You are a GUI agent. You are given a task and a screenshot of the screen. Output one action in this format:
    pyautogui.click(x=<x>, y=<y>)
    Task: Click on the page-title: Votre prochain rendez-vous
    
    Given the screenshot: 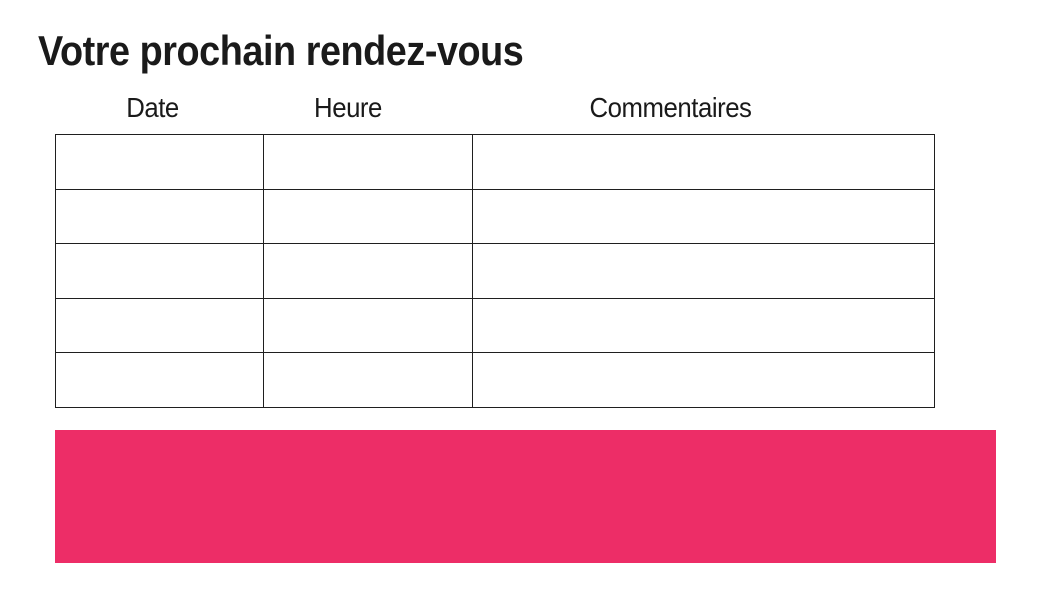 What is the action you would take?
    pyautogui.click(x=281, y=50)
    